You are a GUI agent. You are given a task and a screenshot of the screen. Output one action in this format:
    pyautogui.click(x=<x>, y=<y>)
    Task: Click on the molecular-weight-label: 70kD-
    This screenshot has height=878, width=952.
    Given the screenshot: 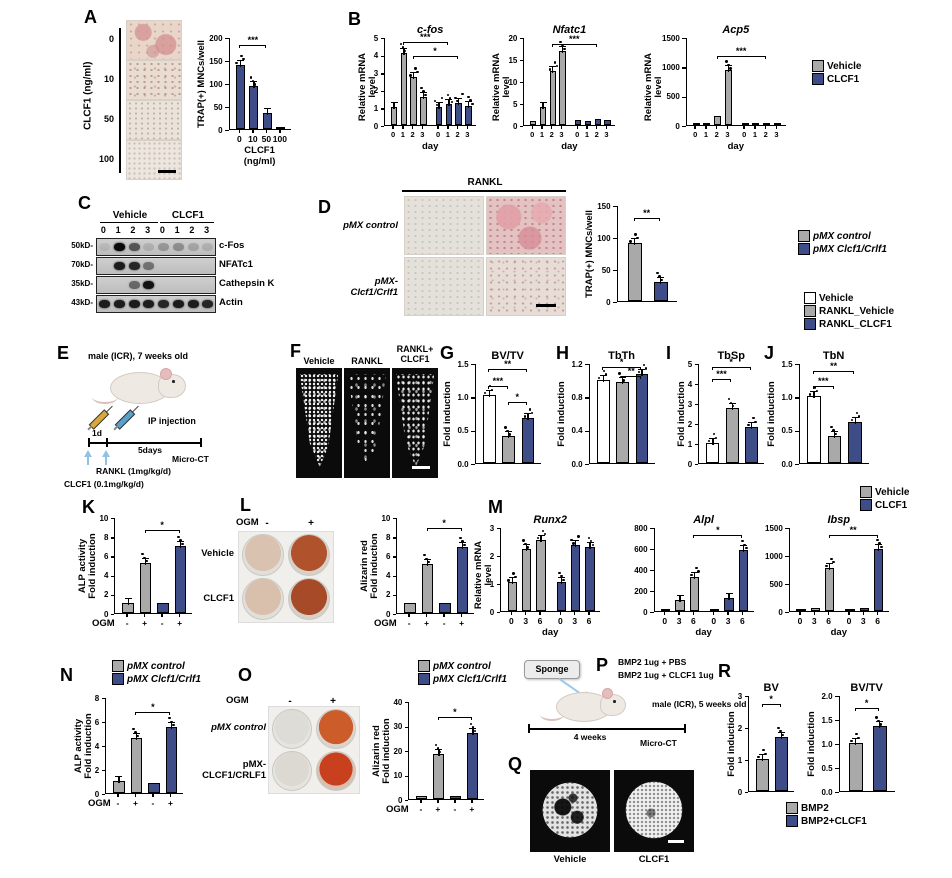 What is the action you would take?
    pyautogui.click(x=82, y=264)
    